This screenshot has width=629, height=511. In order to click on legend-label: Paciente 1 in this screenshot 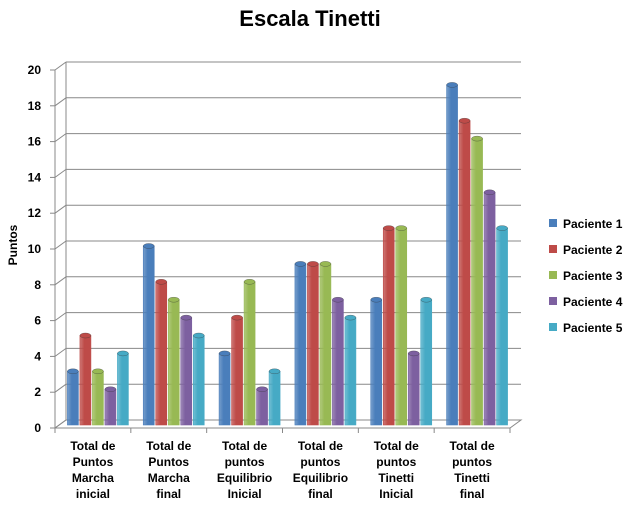, I will do `click(593, 224)`.